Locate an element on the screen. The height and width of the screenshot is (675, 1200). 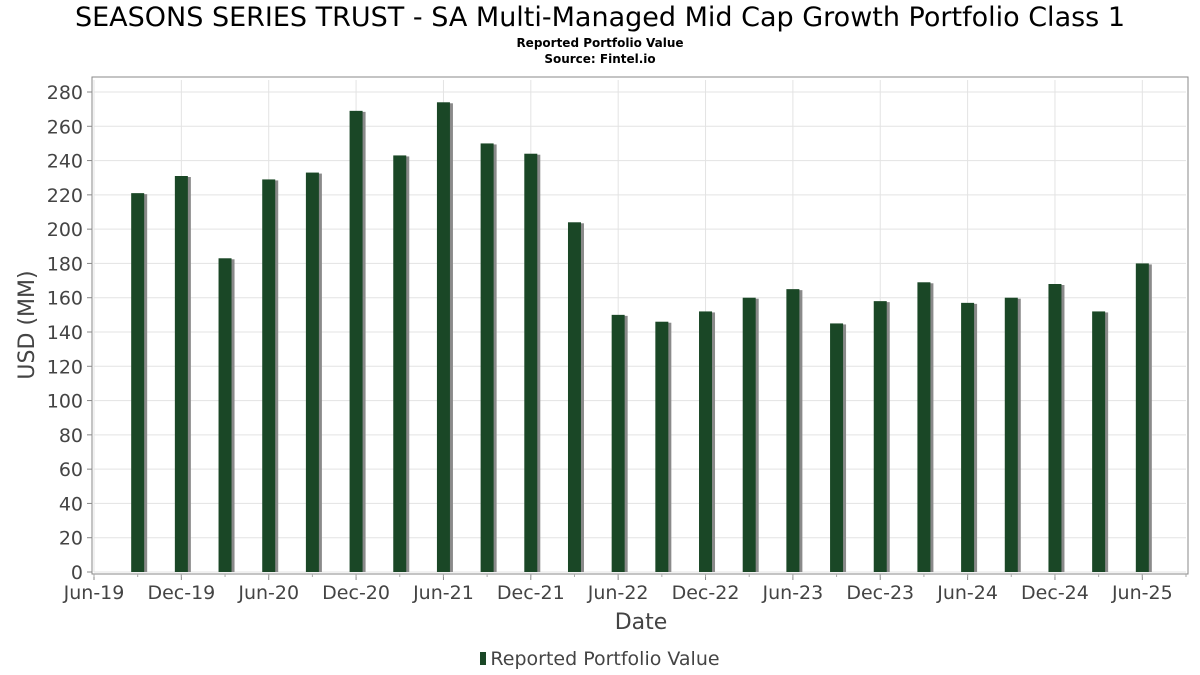
y-axis-label: USD (MM) is located at coordinates (27, 324).